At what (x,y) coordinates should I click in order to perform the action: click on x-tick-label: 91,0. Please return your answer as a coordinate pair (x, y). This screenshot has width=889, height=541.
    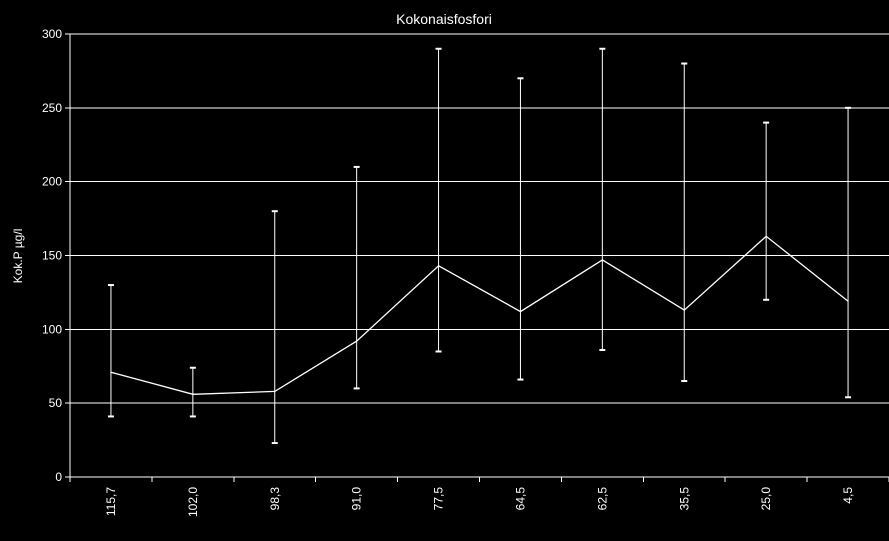
    Looking at the image, I should click on (357, 499).